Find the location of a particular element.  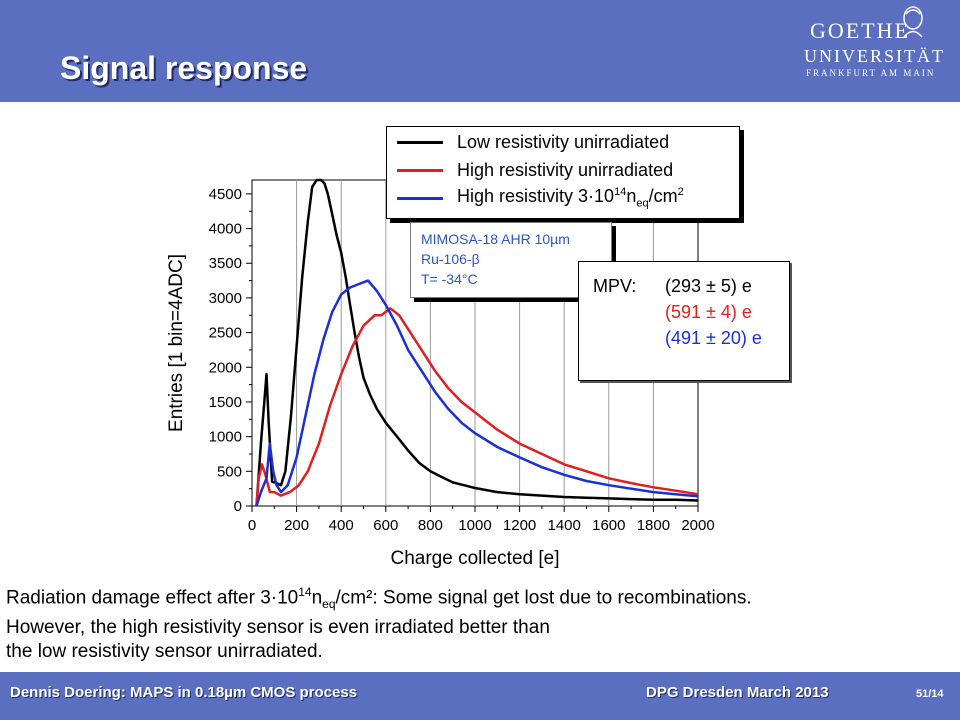

x-tick-label: 1400 is located at coordinates (564, 525).